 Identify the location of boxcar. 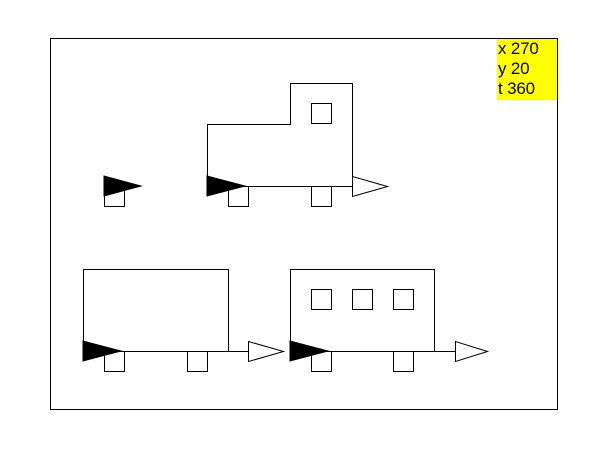
(184, 320).